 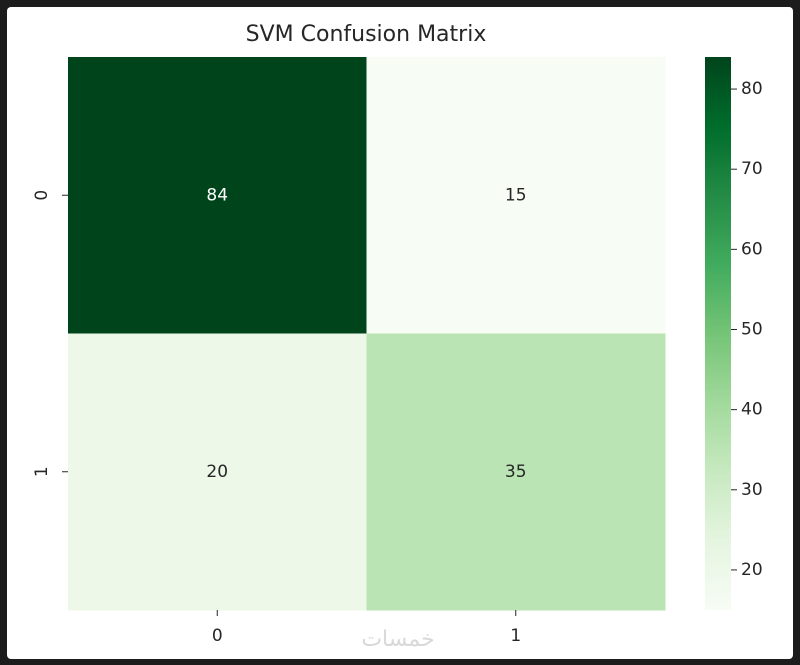 I want to click on x-tick-label: 1, so click(x=515, y=636).